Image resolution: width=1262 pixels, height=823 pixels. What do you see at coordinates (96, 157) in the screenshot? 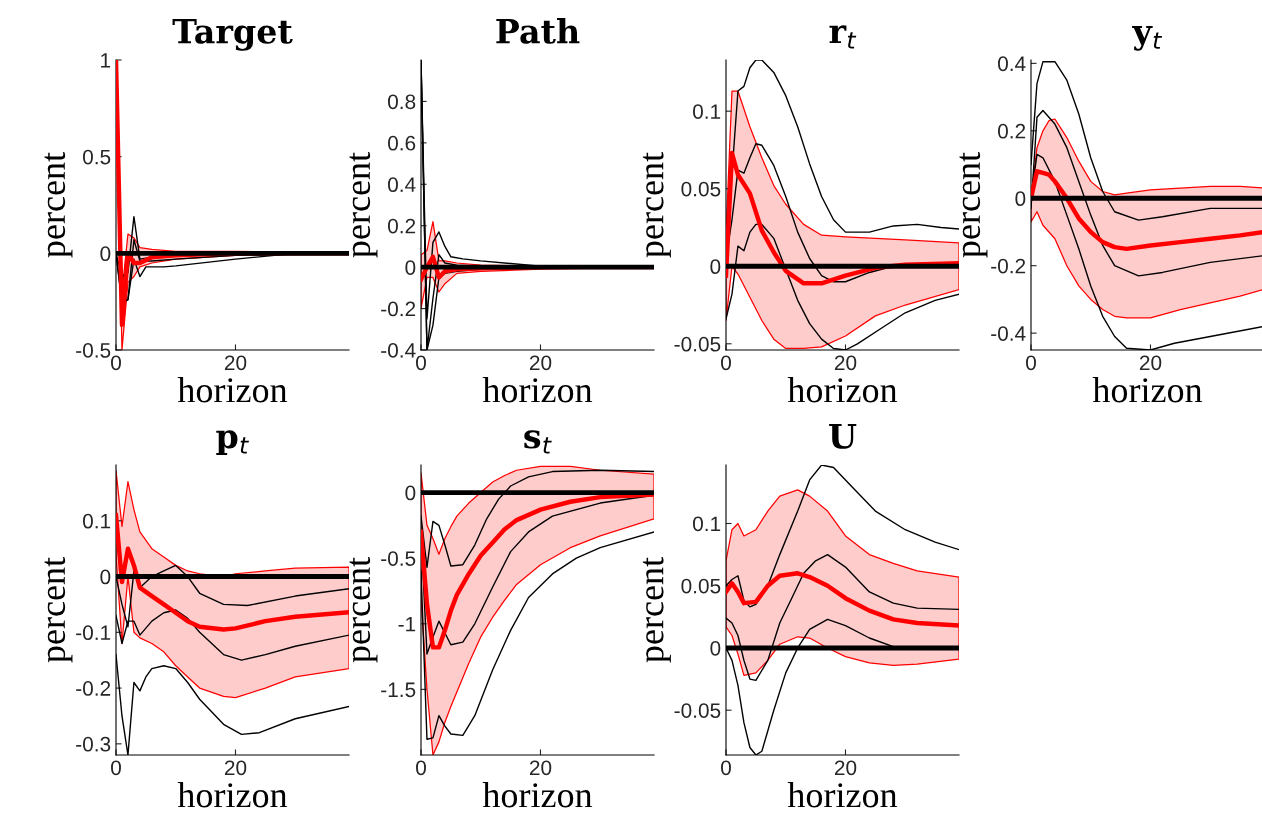
I see `y-tick-label: 0.5` at bounding box center [96, 157].